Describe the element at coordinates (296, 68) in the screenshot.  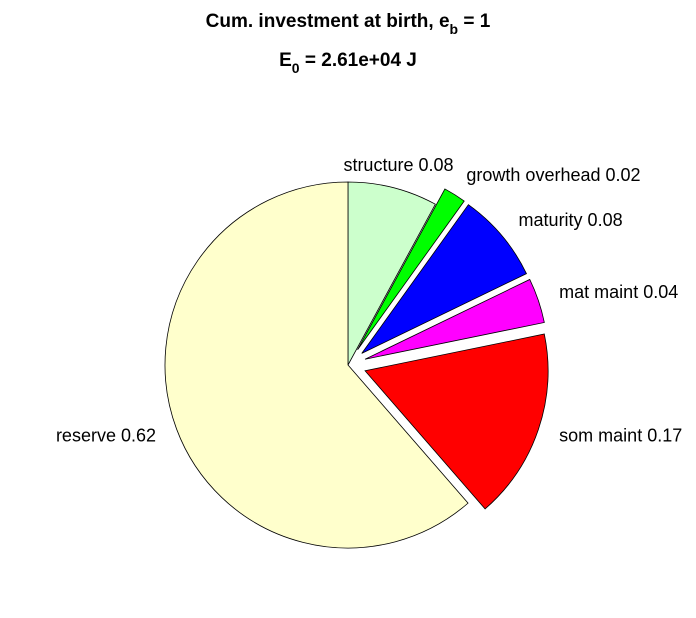
I see `subtitle-subscript: 0` at that location.